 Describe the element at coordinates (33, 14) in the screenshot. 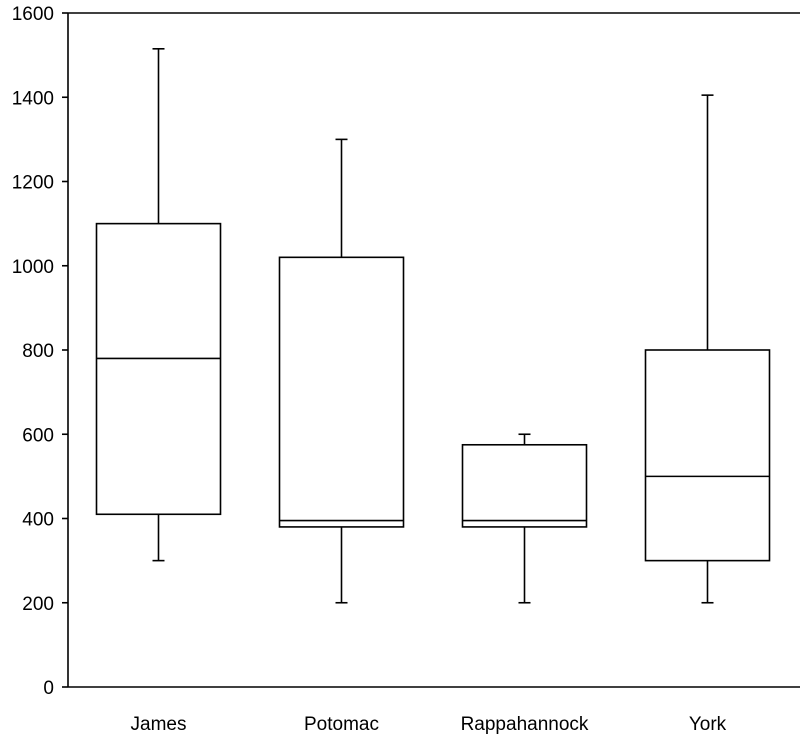

I see `y-tick-label: 1600` at that location.